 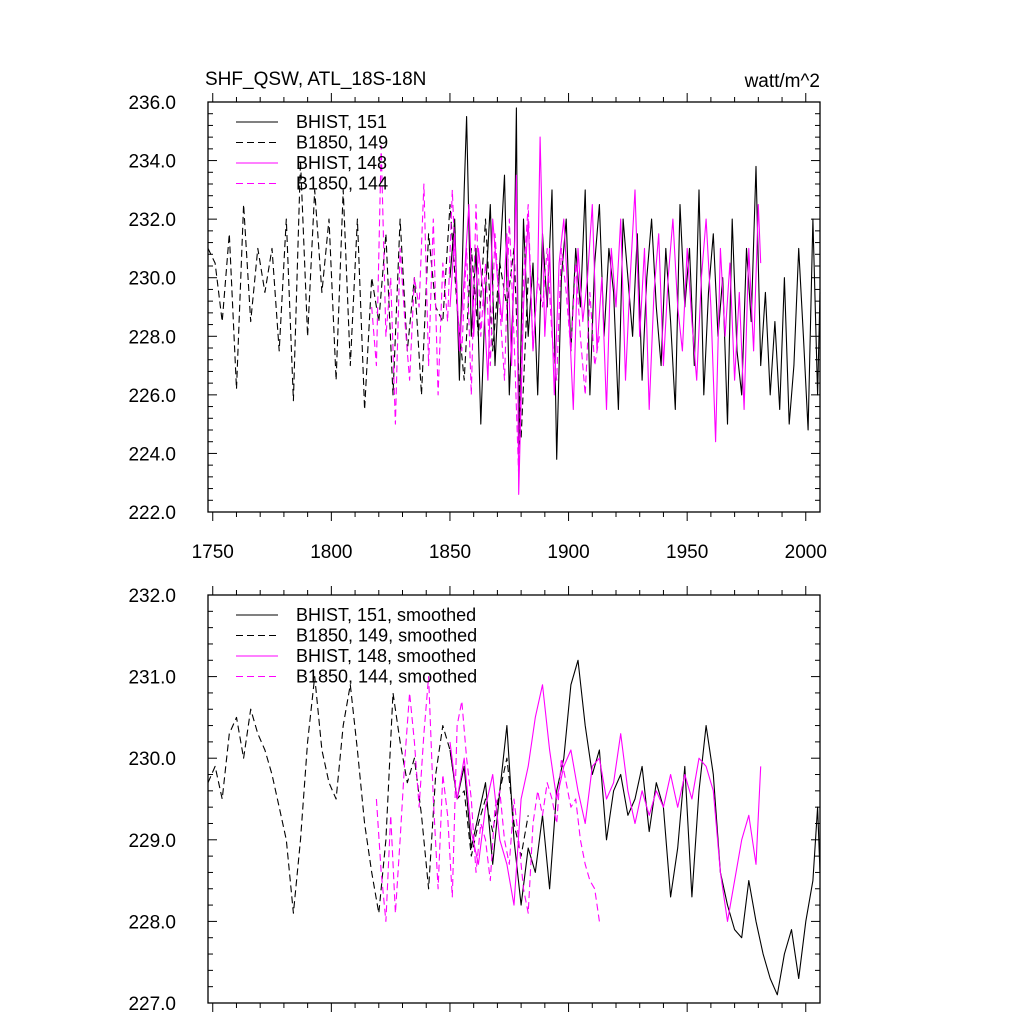 What do you see at coordinates (341, 122) in the screenshot?
I see `legend-label: BHIST, 151` at bounding box center [341, 122].